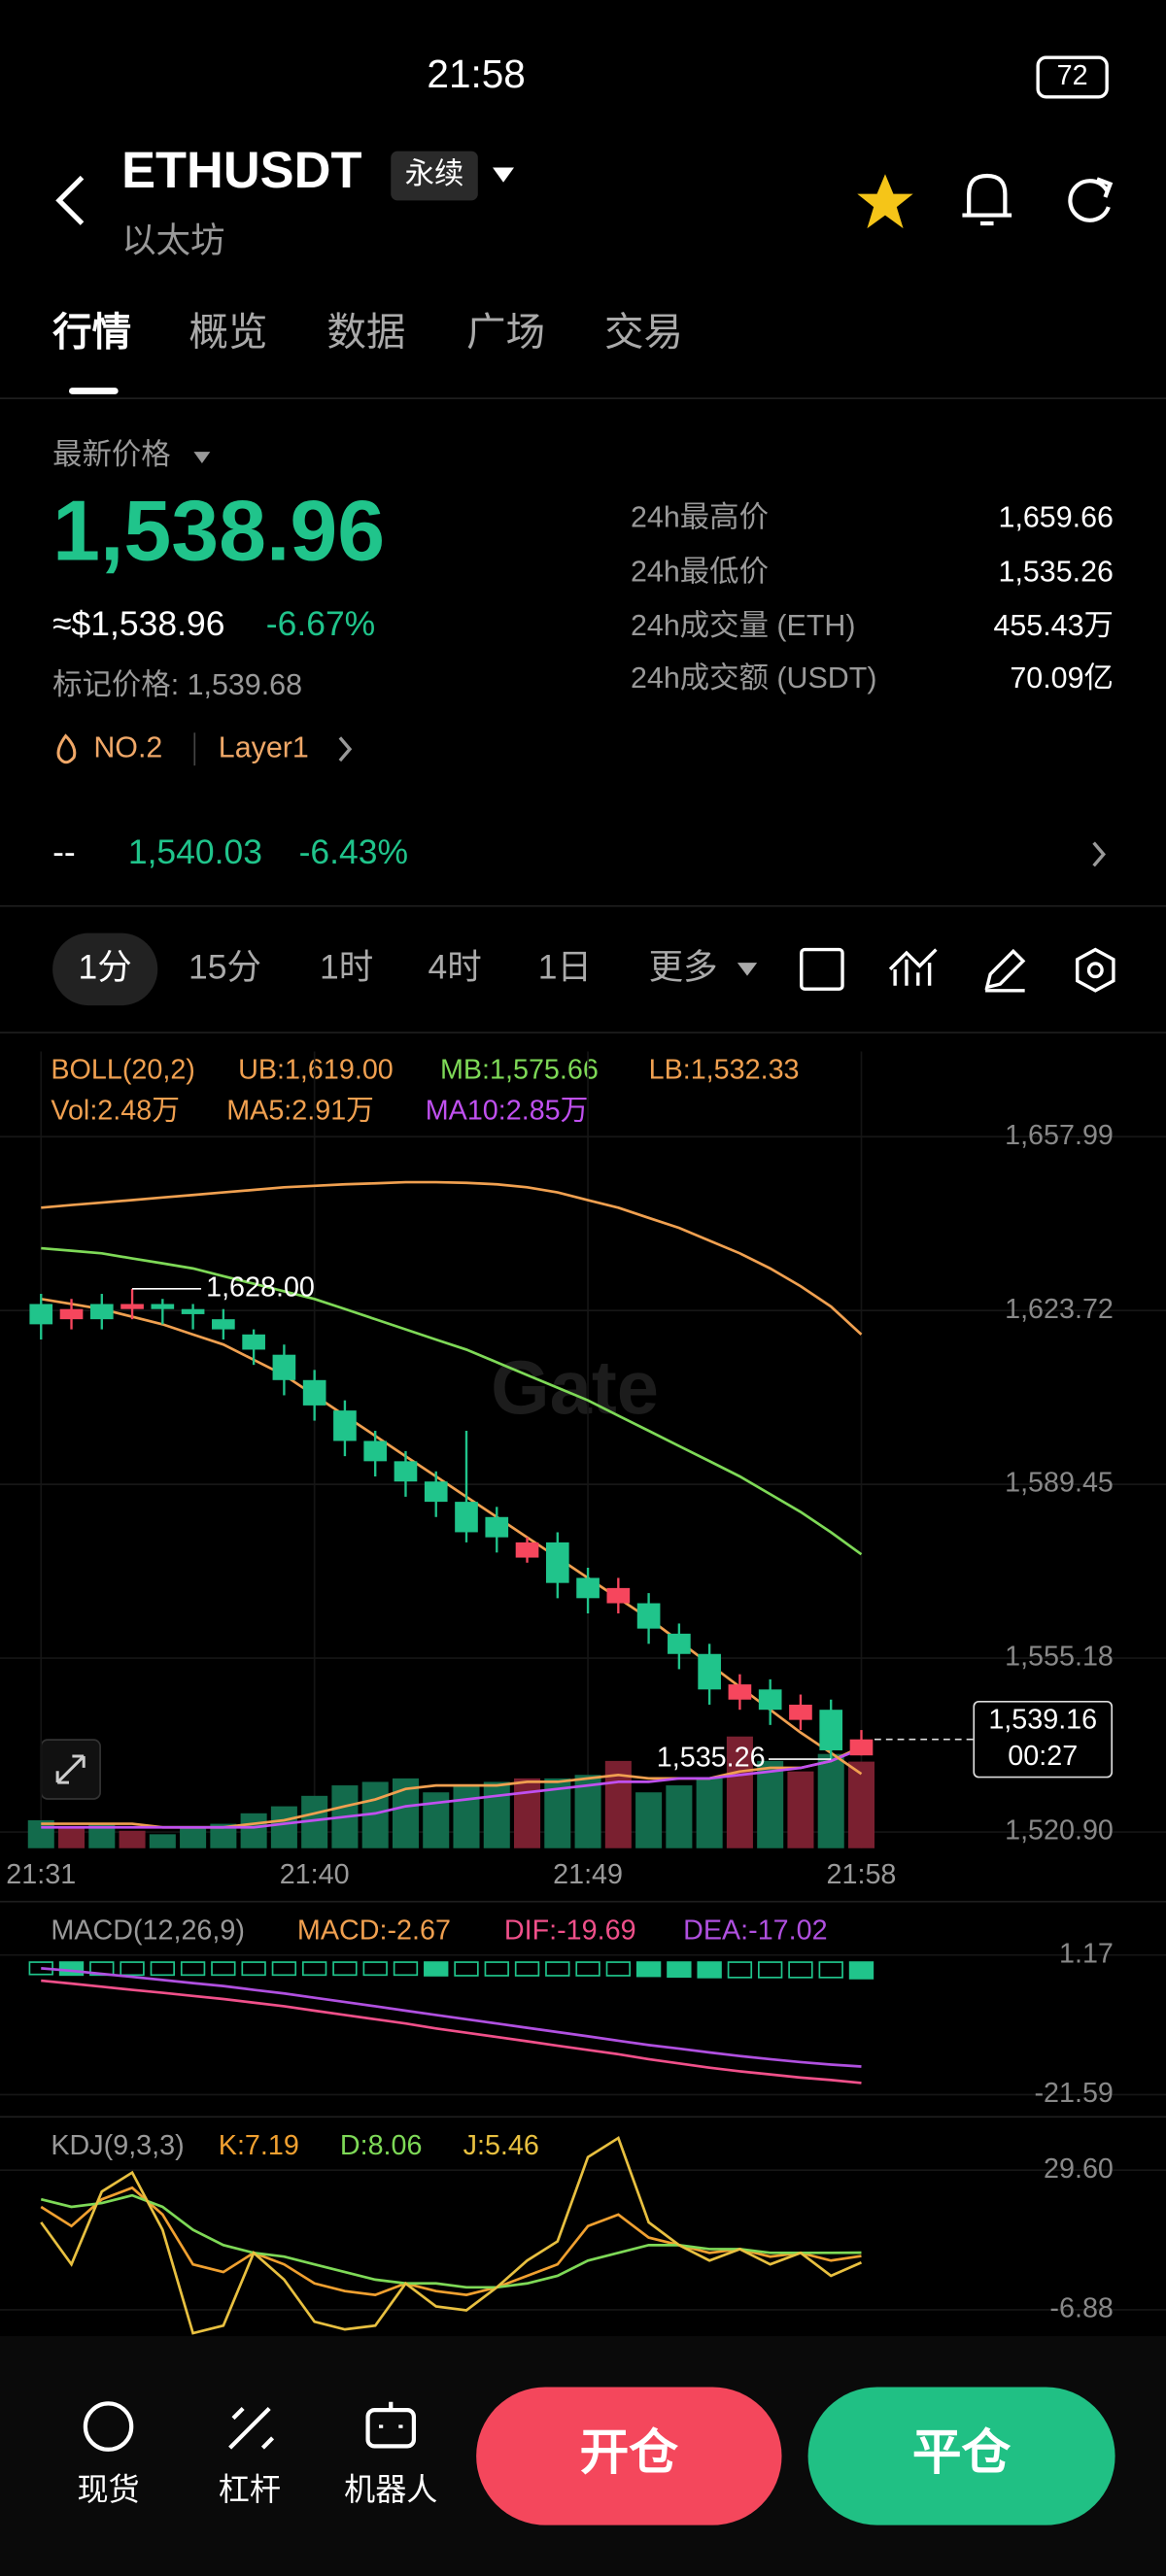  What do you see at coordinates (138, 623) in the screenshot?
I see `usd-price: ≈$1,538.96` at bounding box center [138, 623].